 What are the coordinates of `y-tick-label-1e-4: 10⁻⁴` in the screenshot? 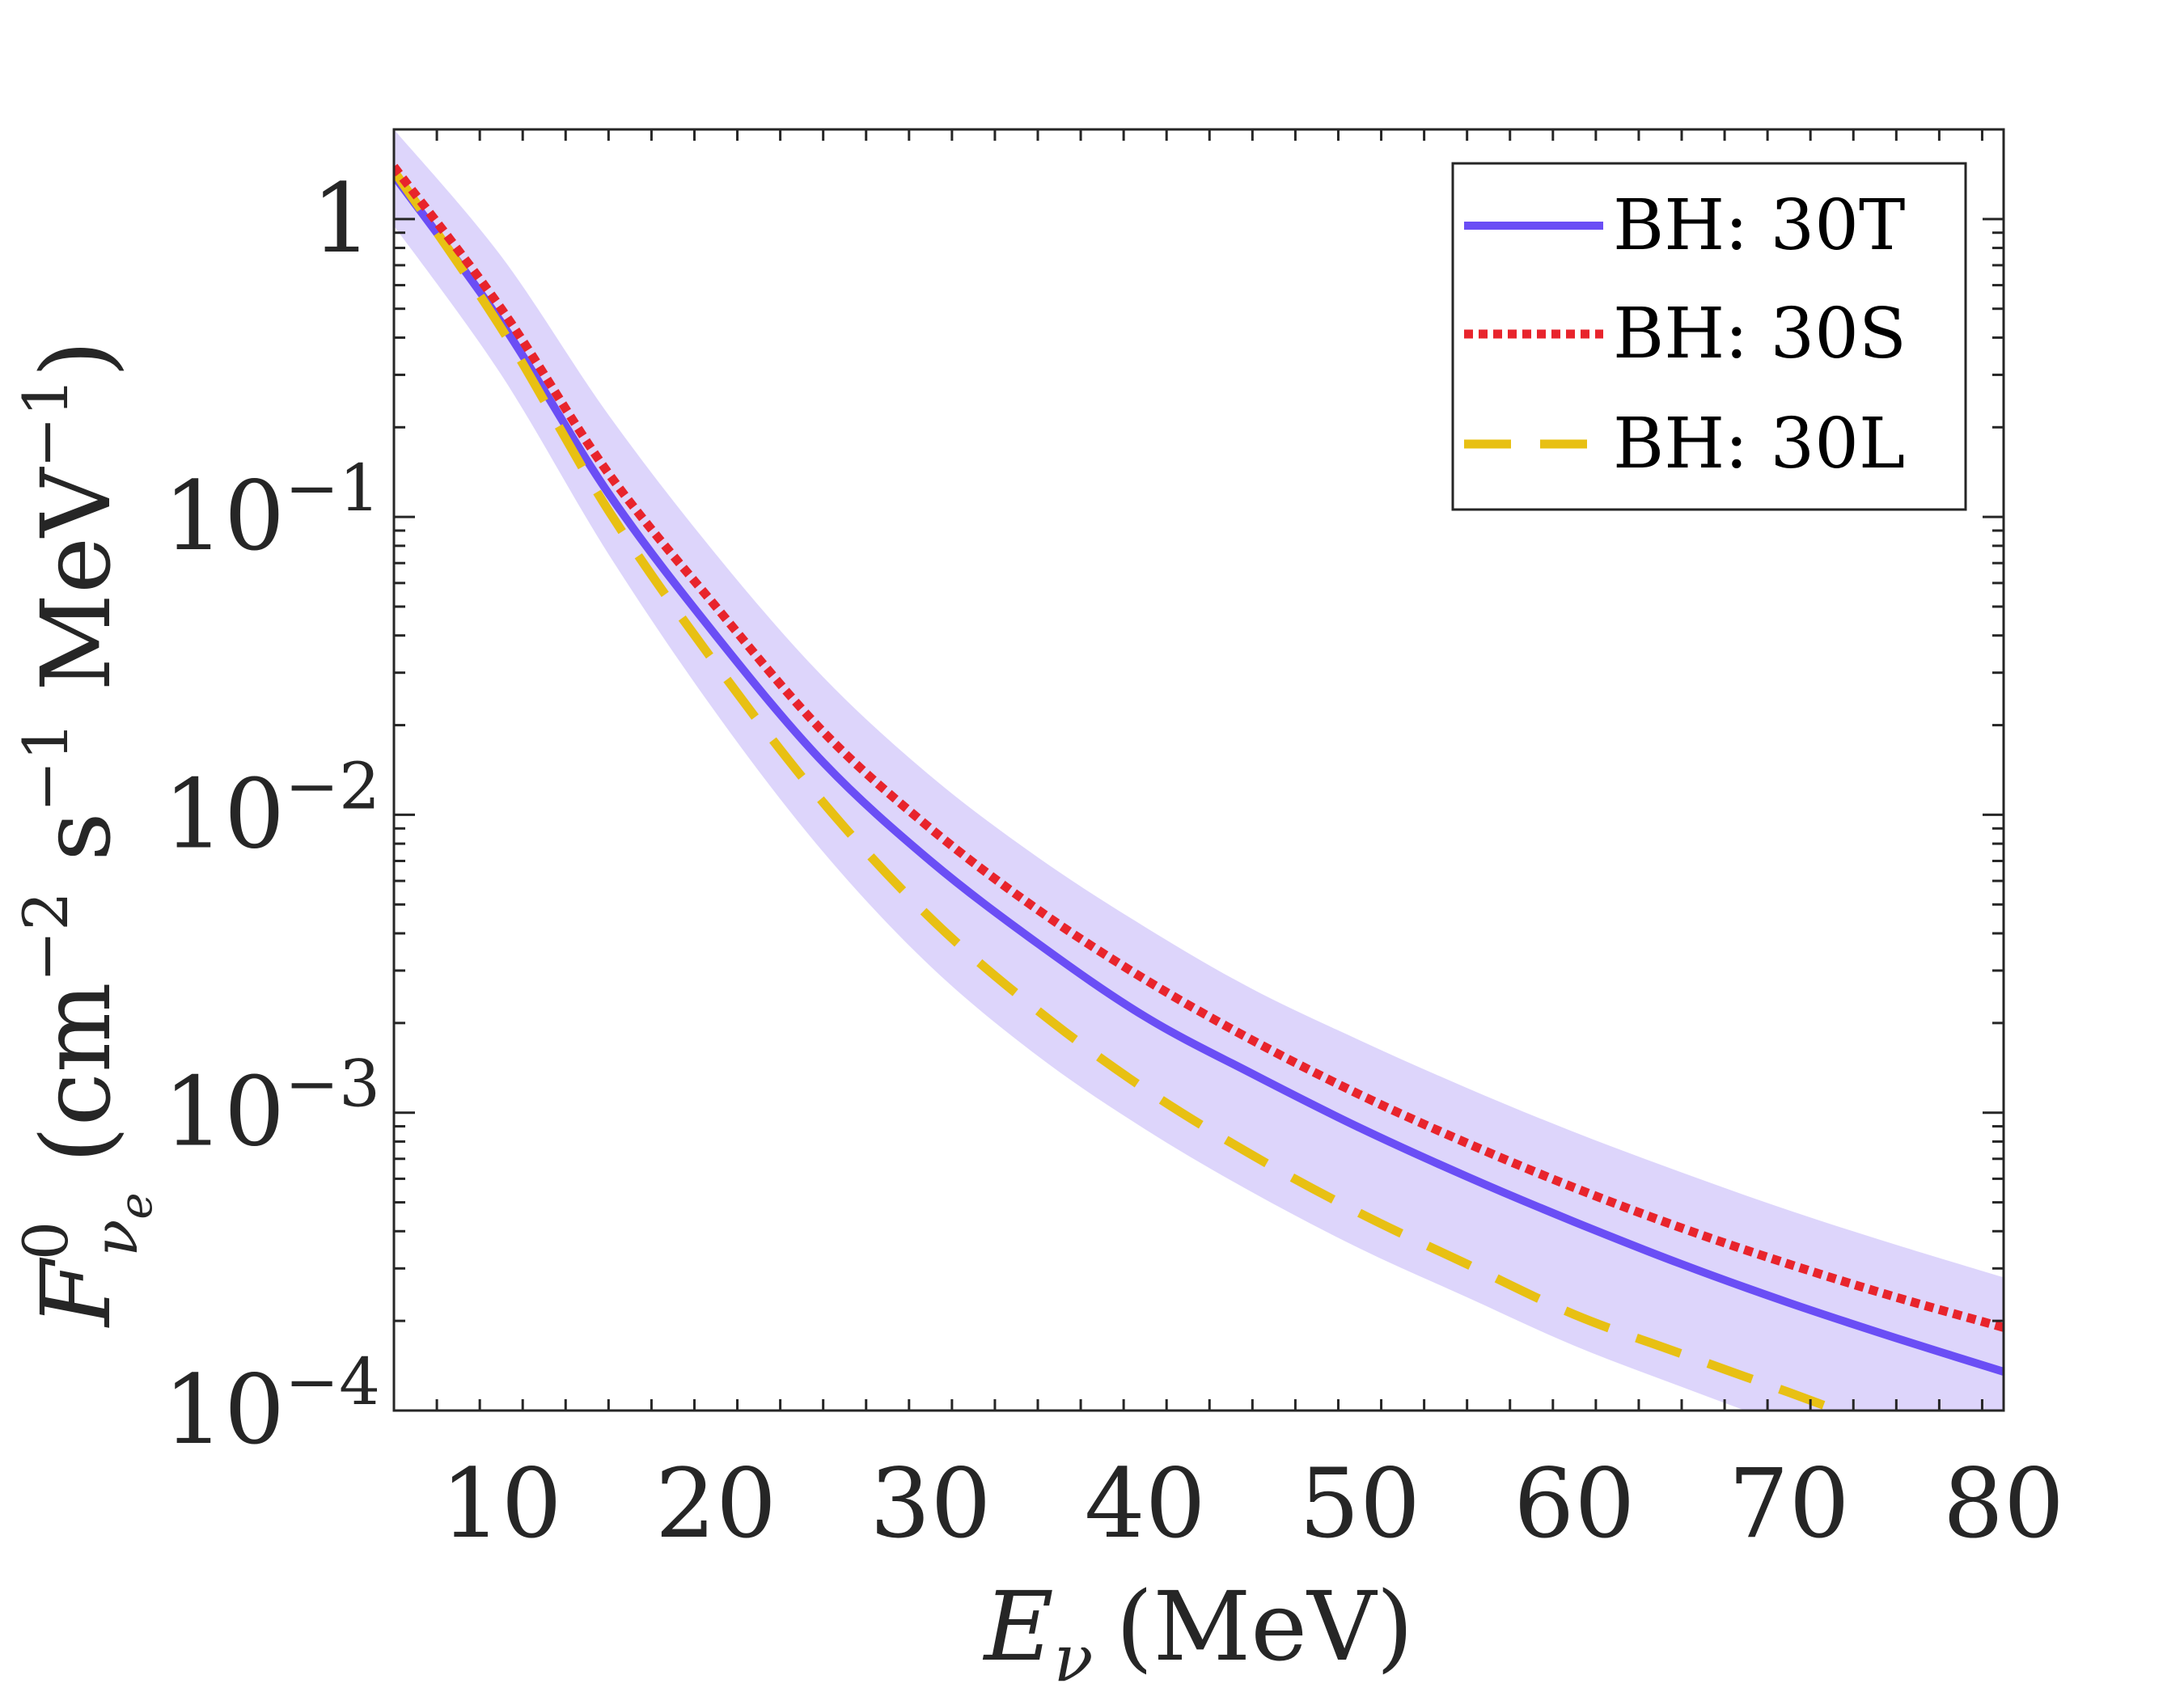 It's located at (272, 1405).